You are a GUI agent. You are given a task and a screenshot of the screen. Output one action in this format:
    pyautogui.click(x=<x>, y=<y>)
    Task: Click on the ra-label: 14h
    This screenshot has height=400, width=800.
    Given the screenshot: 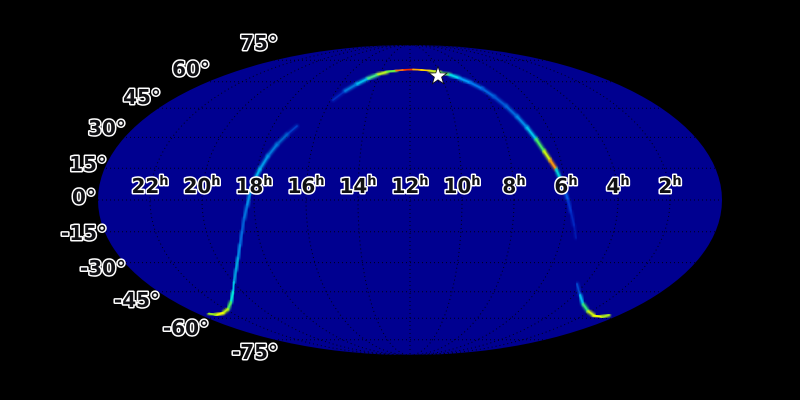 What is the action you would take?
    pyautogui.click(x=357, y=186)
    